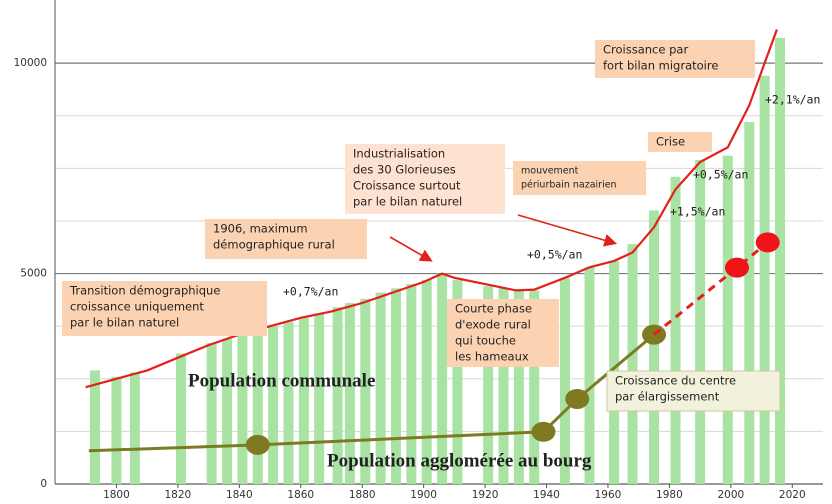 This screenshot has width=832, height=504. What do you see at coordinates (399, 154) in the screenshot?
I see `annotation-text: Industrialisation` at bounding box center [399, 154].